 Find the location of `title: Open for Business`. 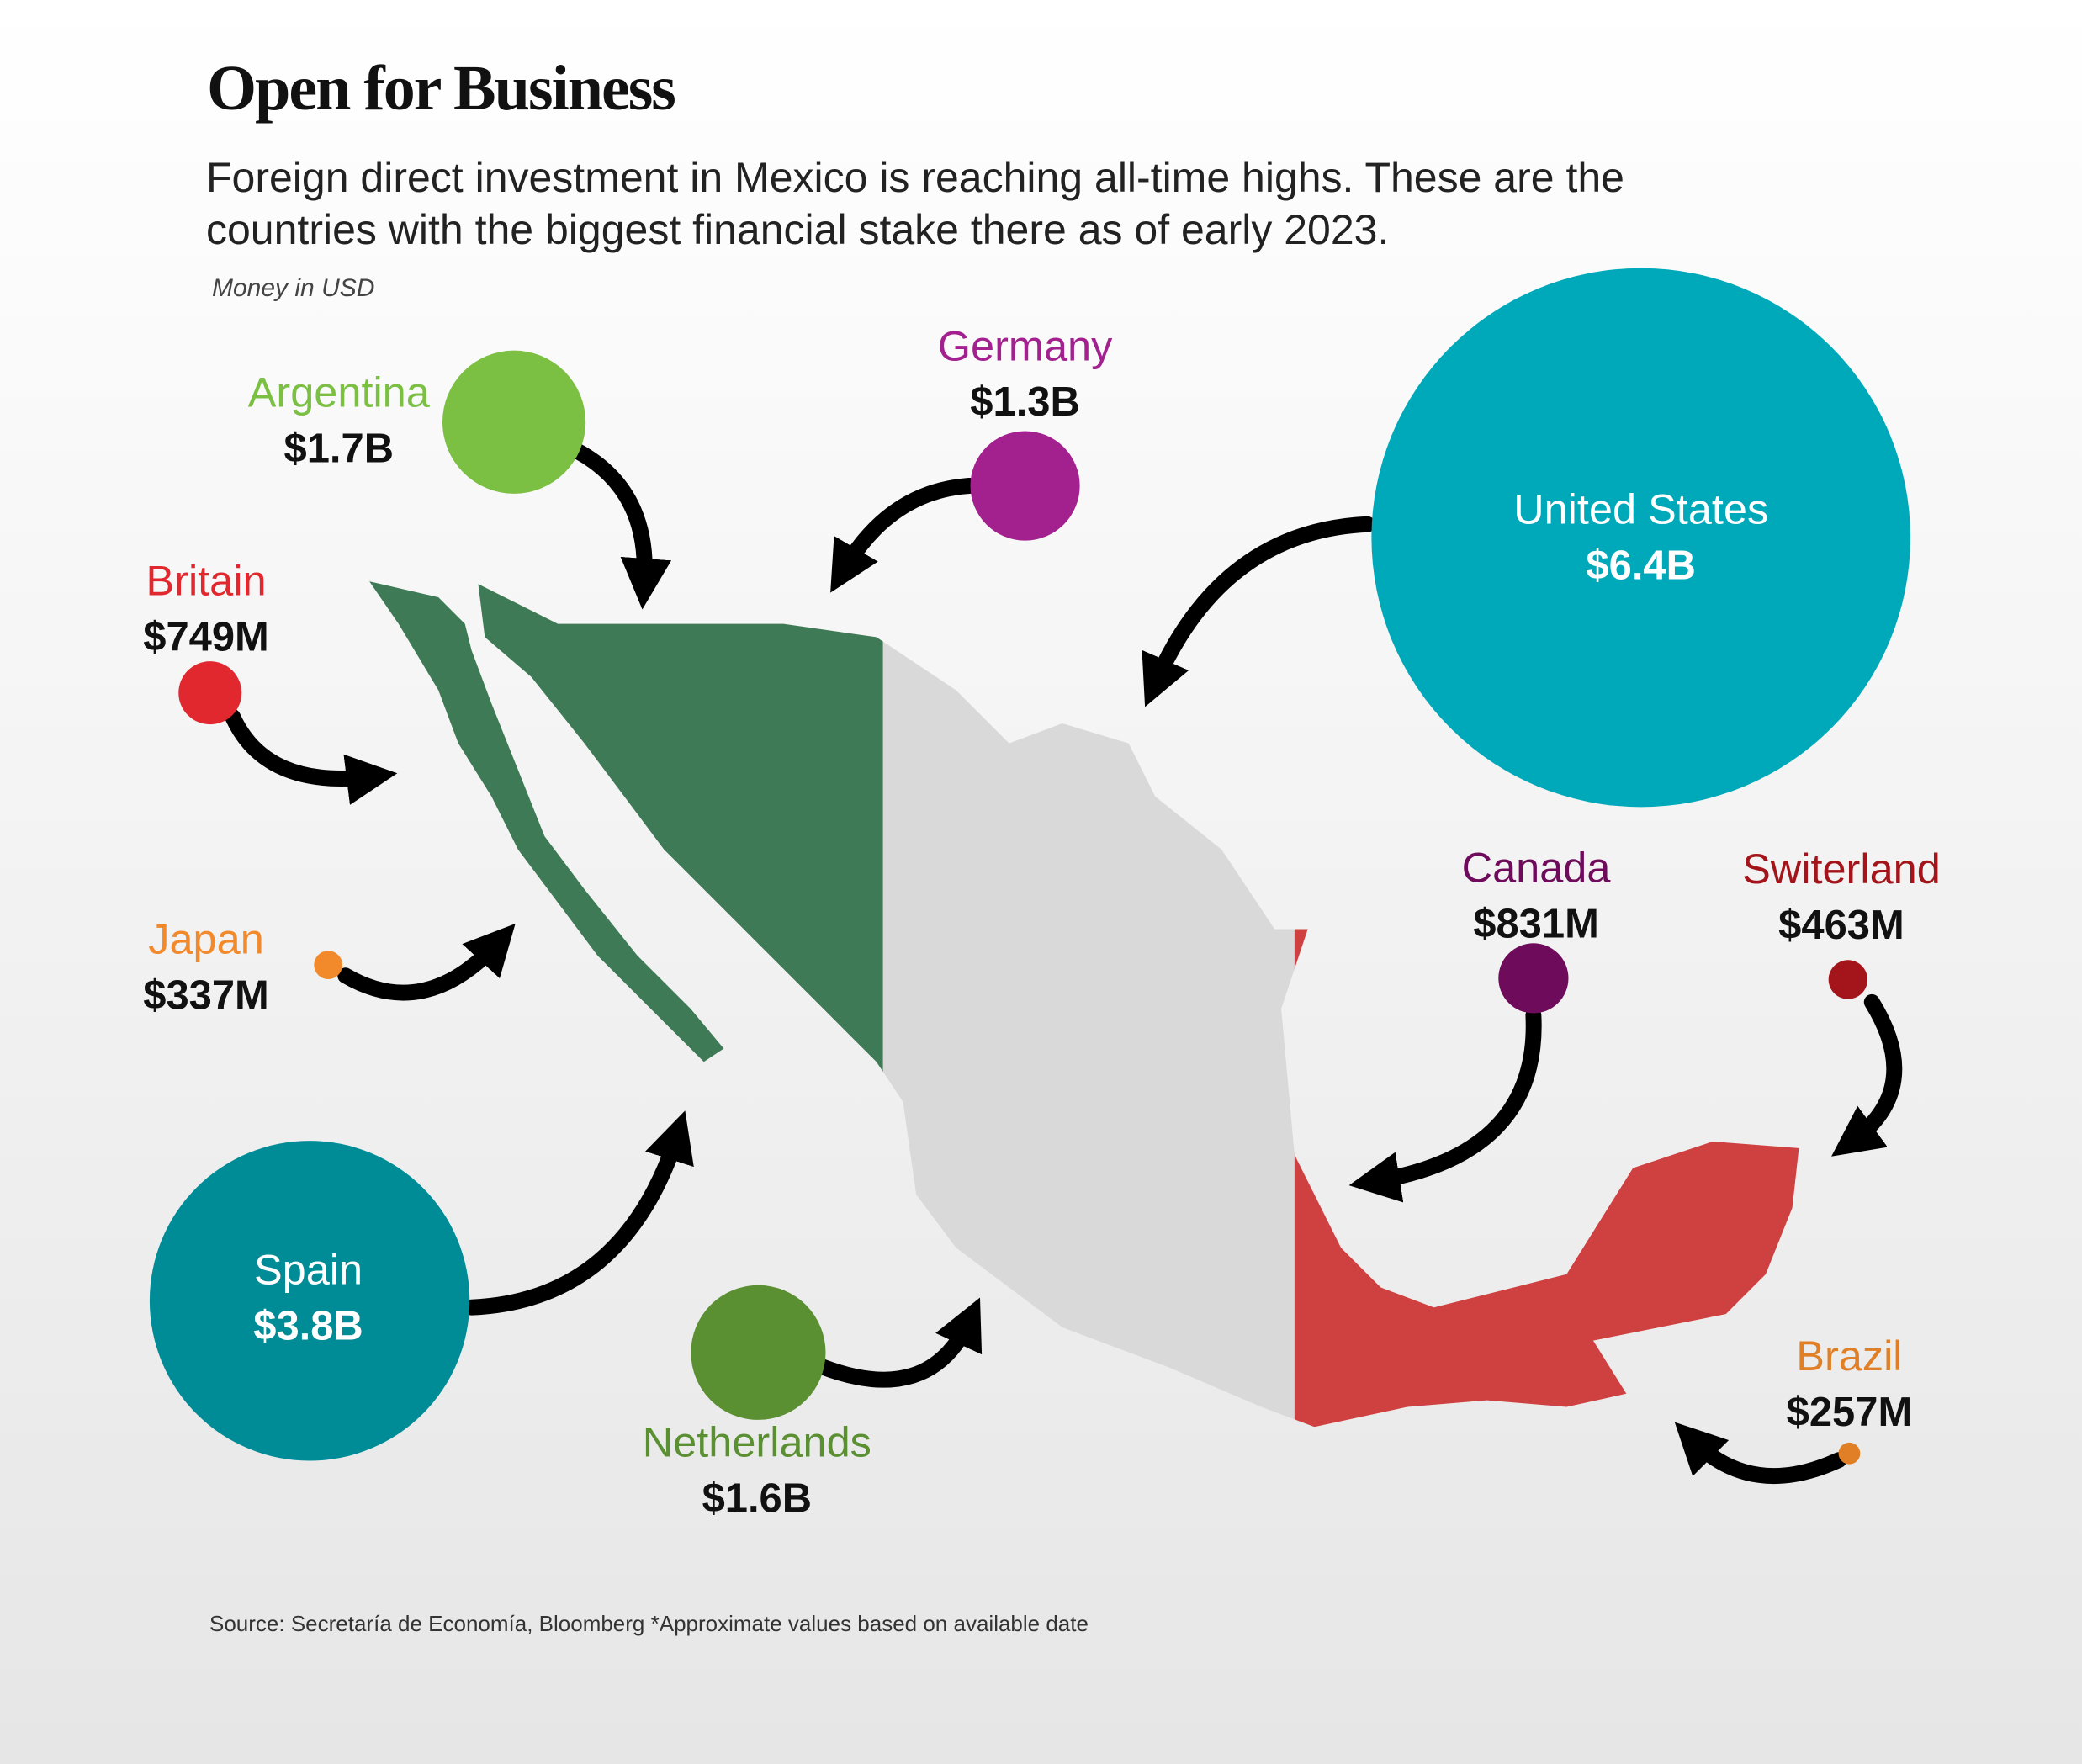

title: Open for Business is located at coordinates (442, 88).